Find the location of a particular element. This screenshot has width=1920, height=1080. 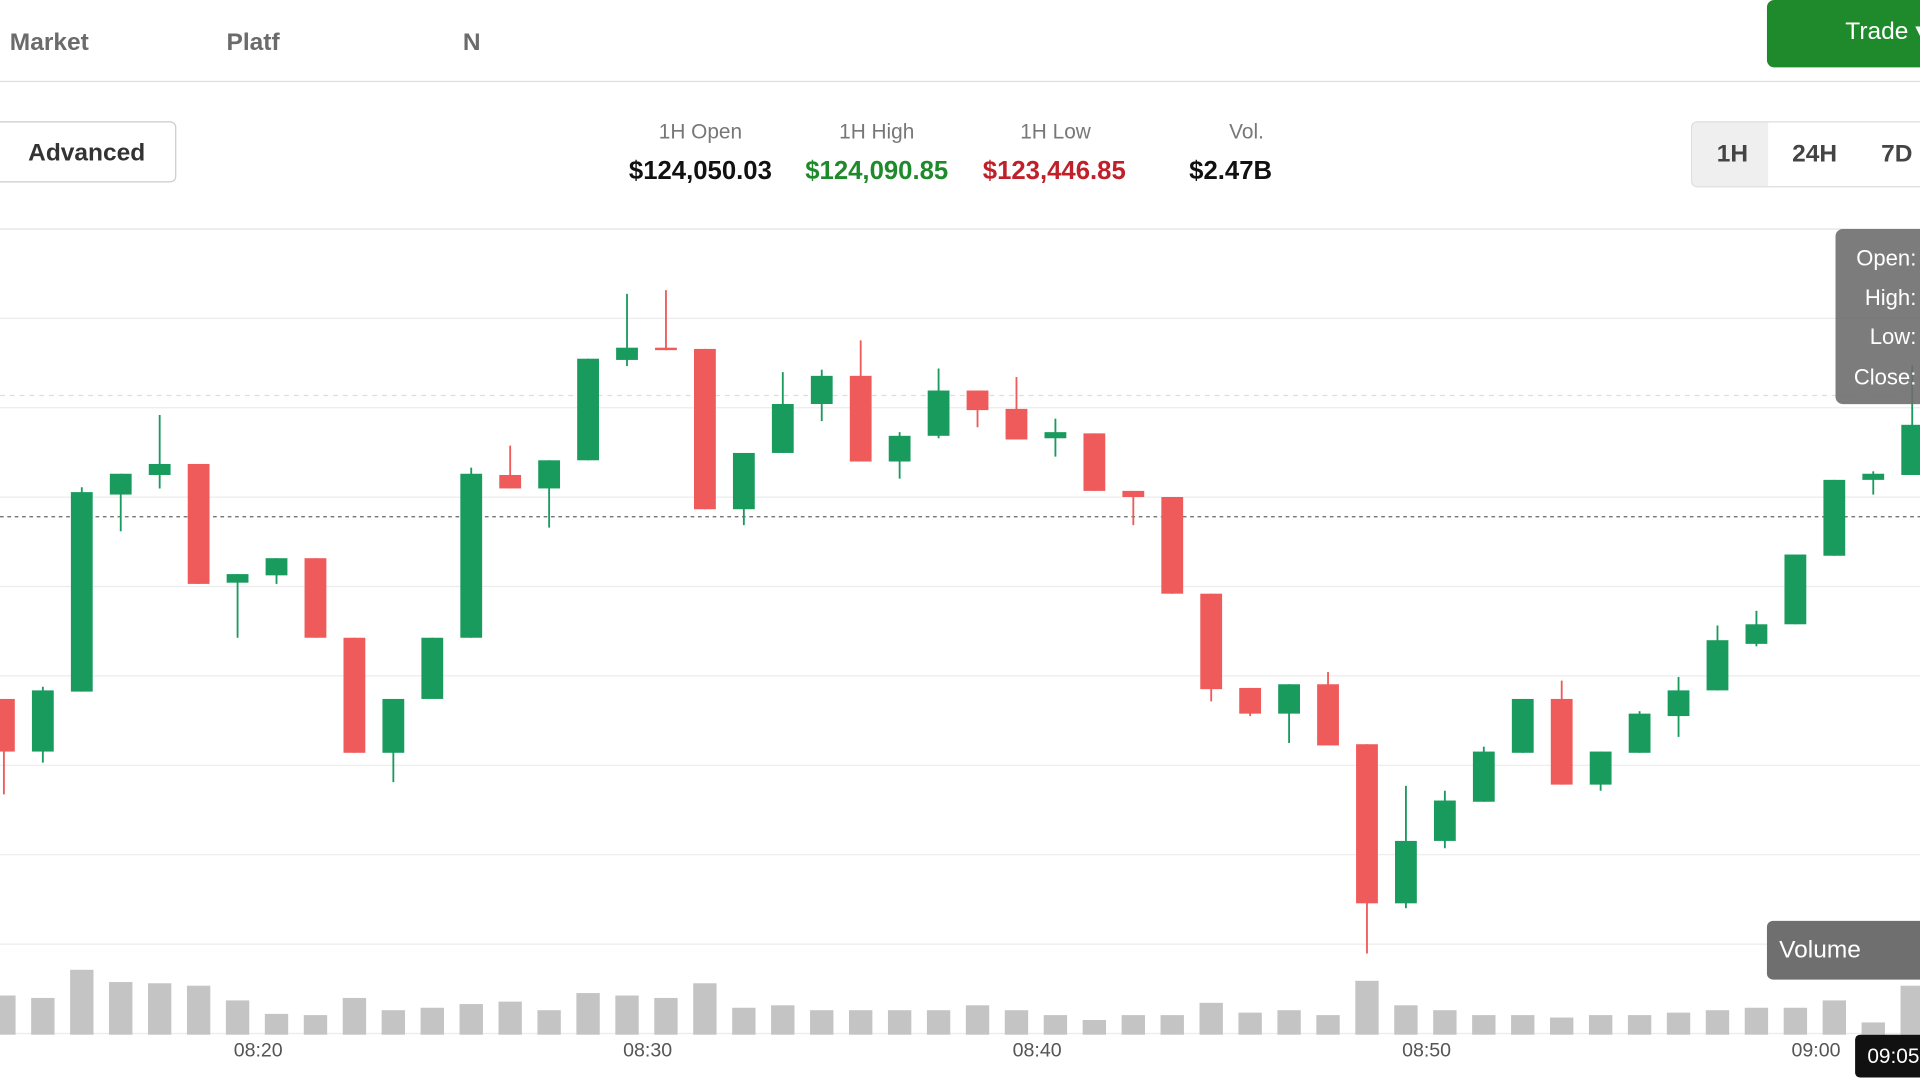

stat-value: $124,050.03 is located at coordinates (700, 170).